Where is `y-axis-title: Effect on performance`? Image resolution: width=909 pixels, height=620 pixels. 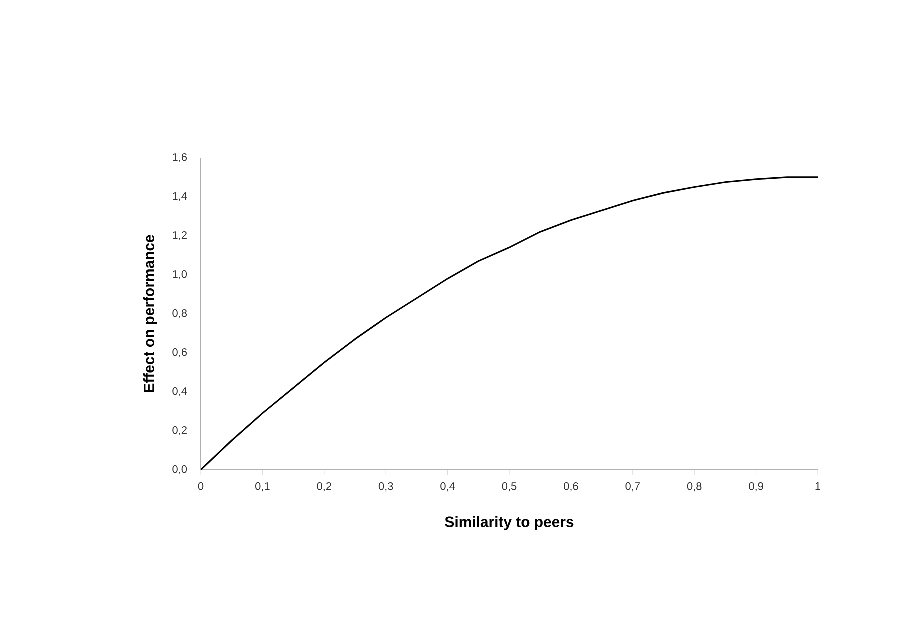 y-axis-title: Effect on performance is located at coordinates (150, 313).